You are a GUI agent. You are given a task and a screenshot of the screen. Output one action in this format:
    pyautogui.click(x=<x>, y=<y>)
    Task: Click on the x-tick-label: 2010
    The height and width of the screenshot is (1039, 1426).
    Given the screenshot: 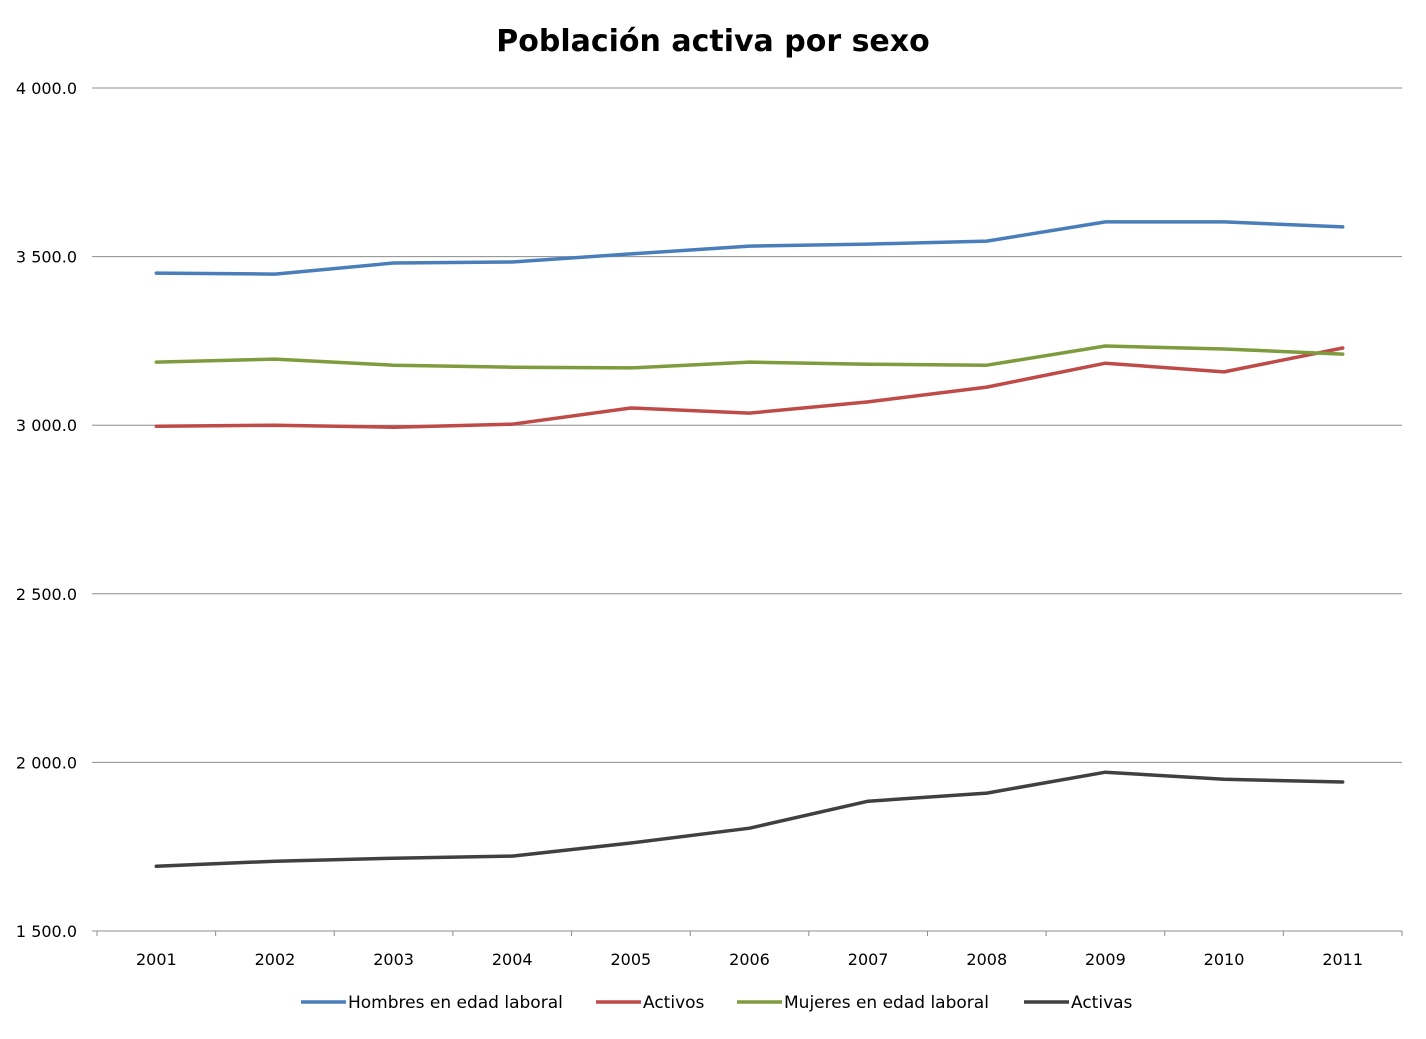 What is the action you would take?
    pyautogui.click(x=1224, y=959)
    